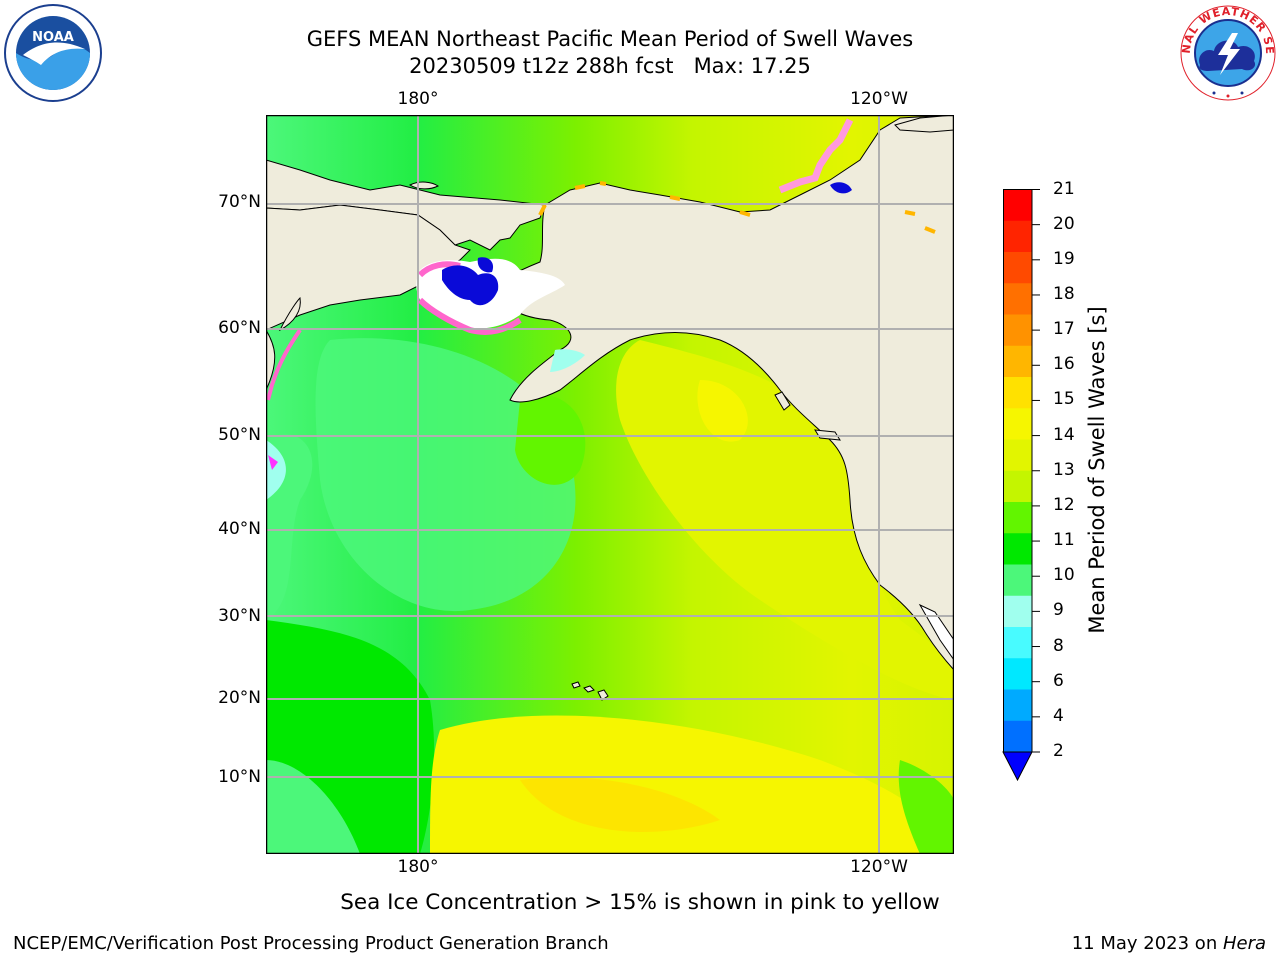 The image size is (1280, 960). Describe the element at coordinates (239, 202) in the screenshot. I see `lat-label-70n: 70°N` at that location.